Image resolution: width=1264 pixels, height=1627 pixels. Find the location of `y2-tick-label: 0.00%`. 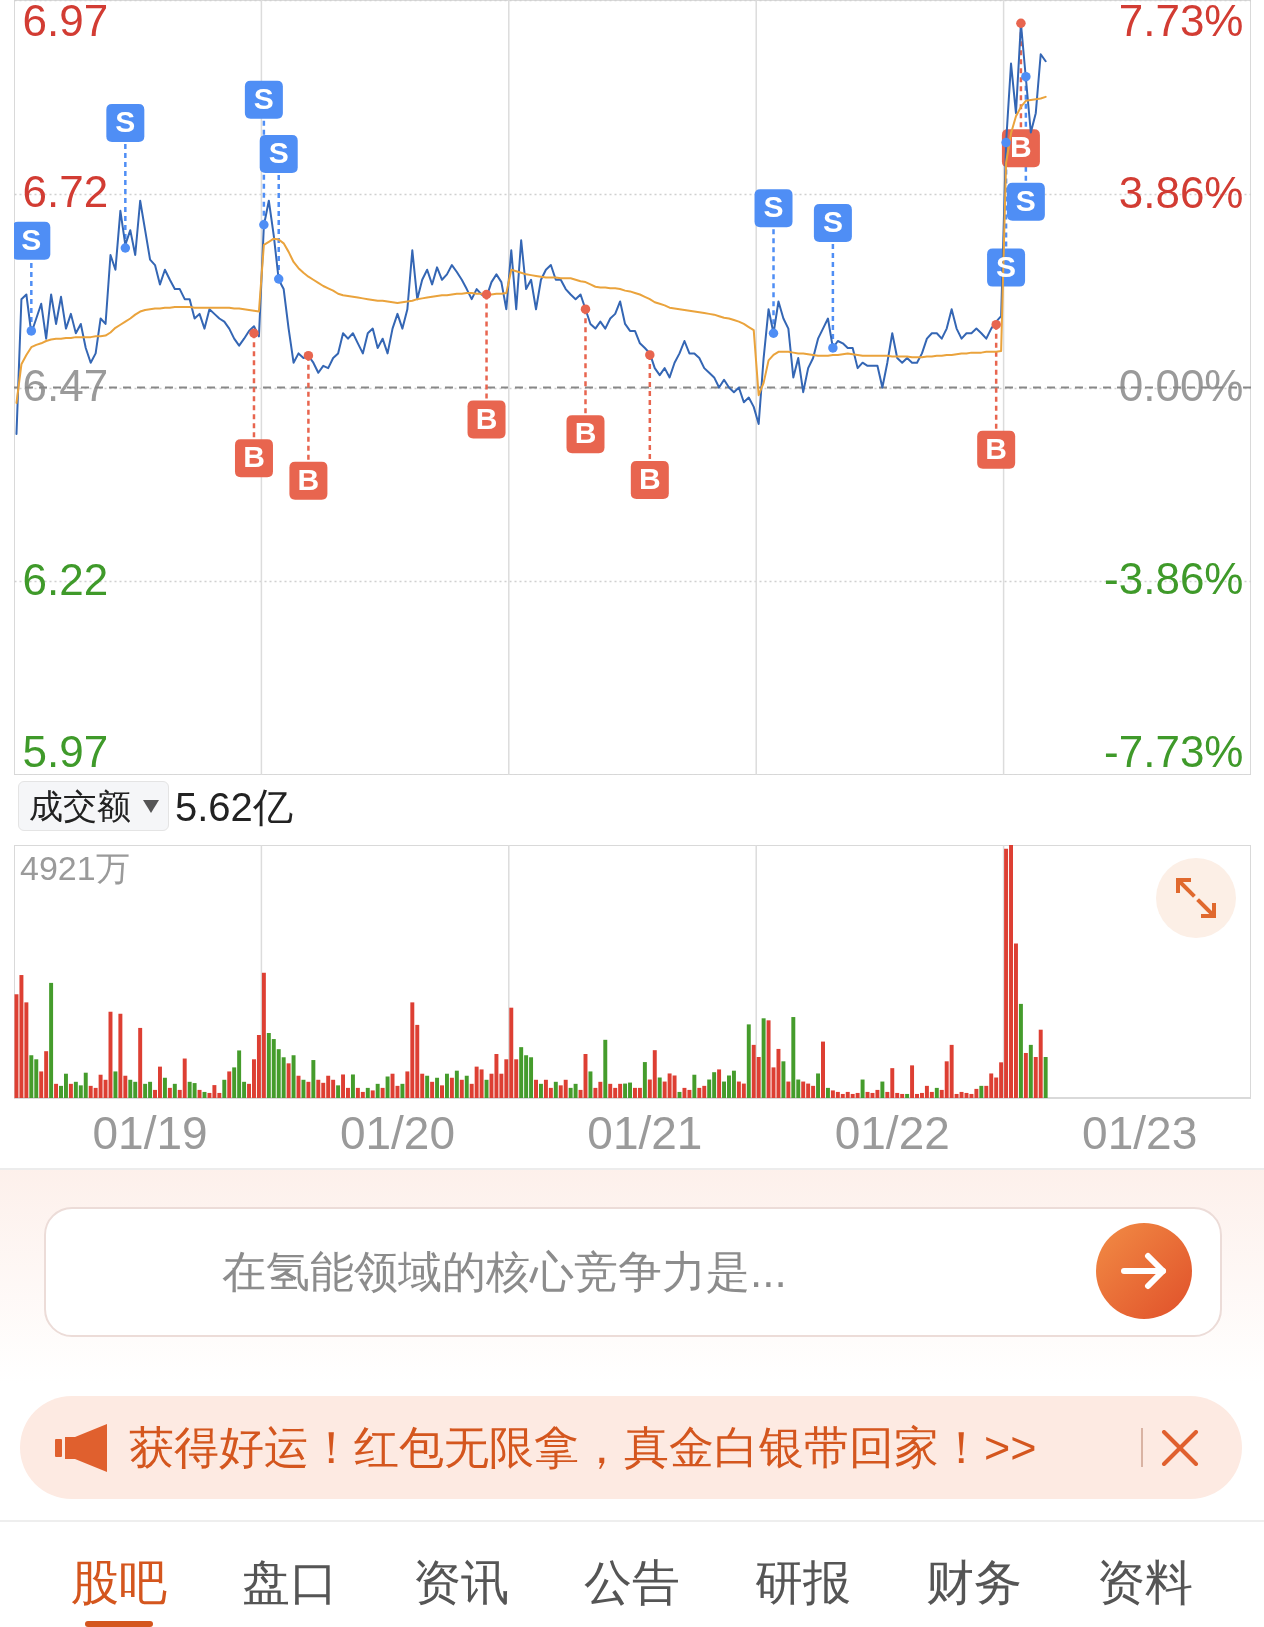

y2-tick-label: 0.00% is located at coordinates (1181, 385).